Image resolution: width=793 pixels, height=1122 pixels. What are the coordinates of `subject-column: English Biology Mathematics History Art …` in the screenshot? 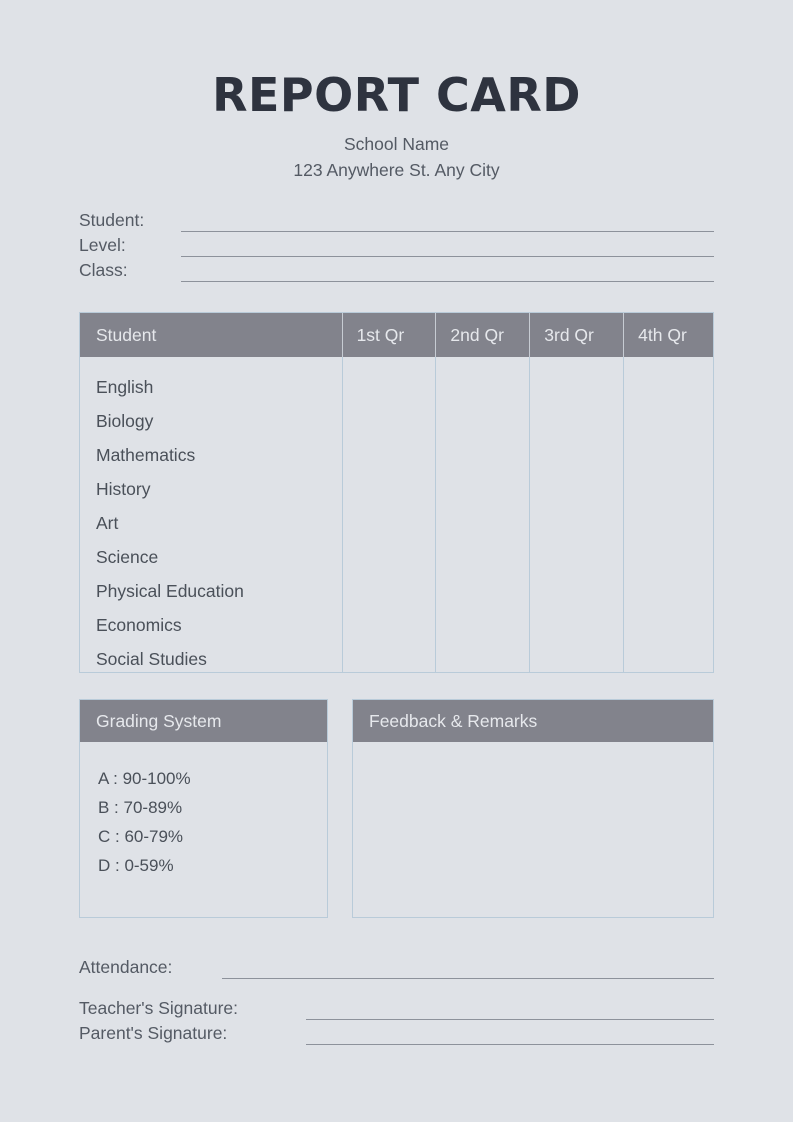 It's located at (211, 514).